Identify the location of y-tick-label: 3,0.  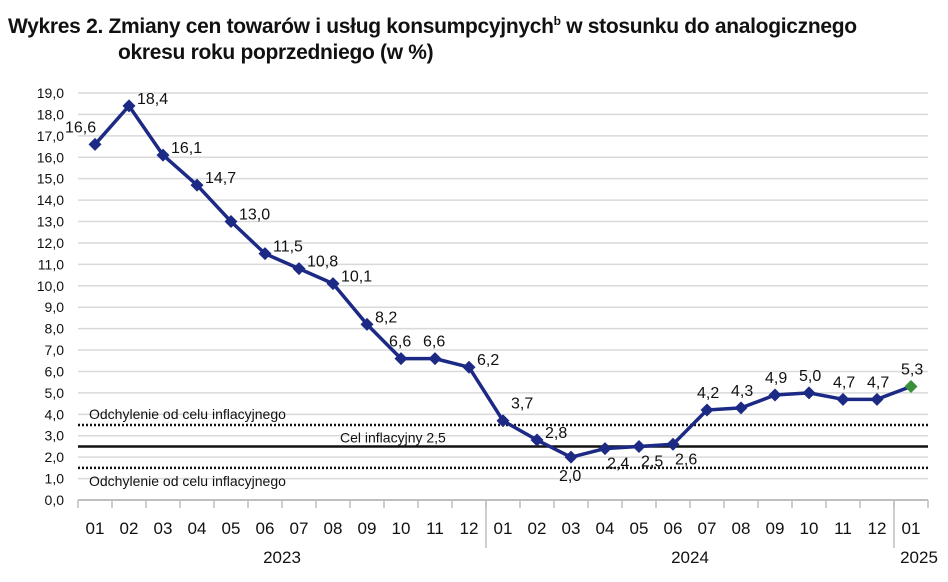
(55, 436).